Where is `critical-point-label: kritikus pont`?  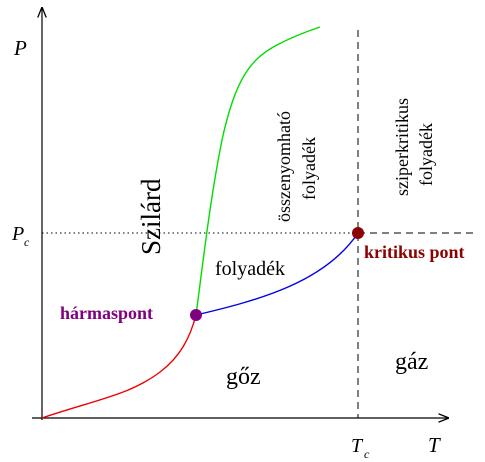
critical-point-label: kritikus pont is located at coordinates (414, 252).